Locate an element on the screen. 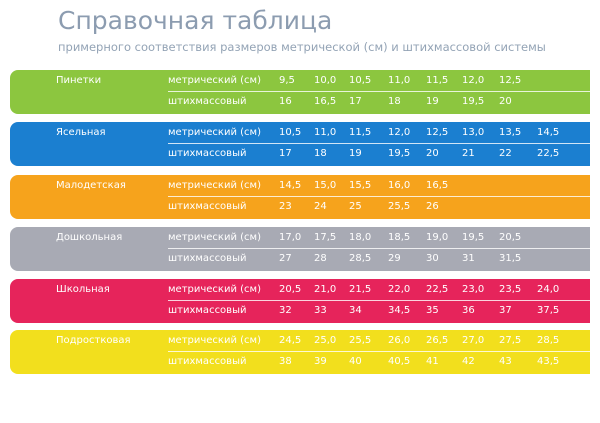 The height and width of the screenshot is (423, 600). size-value: 18,5 is located at coordinates (399, 237).